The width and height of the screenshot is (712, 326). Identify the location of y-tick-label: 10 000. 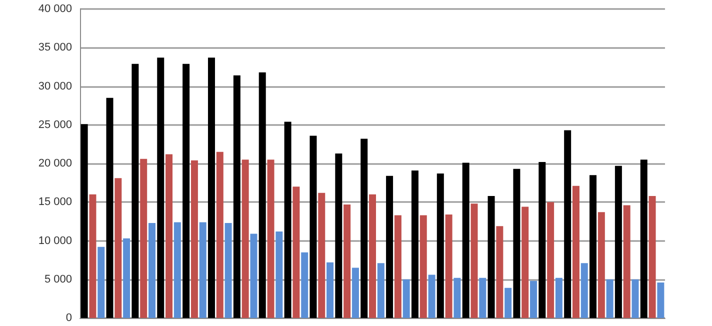
(55, 240).